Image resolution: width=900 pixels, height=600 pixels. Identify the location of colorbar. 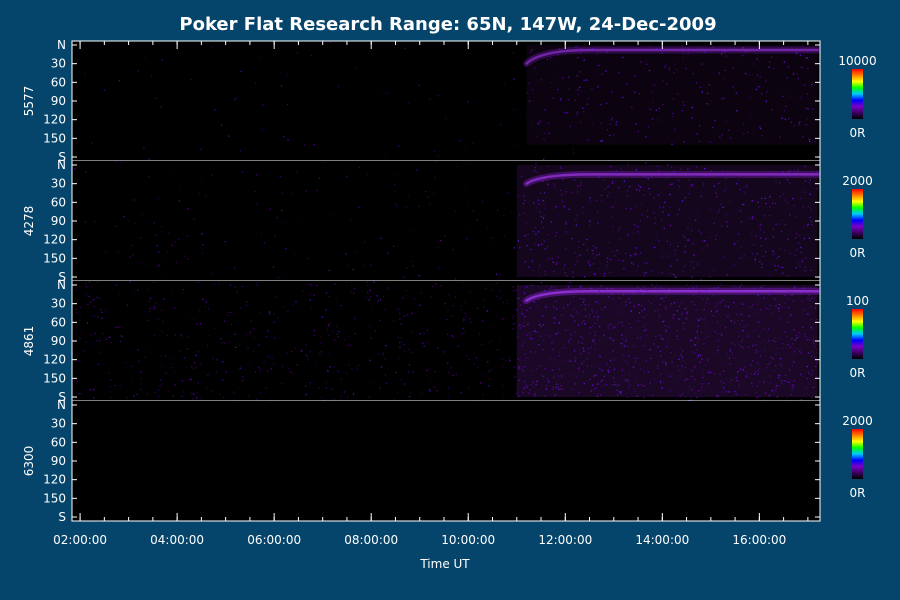
(857, 214).